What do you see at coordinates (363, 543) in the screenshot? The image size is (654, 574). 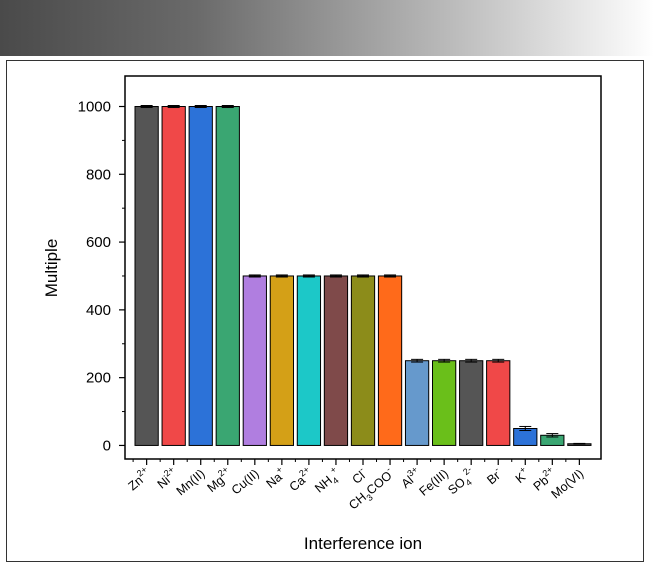 I see `x-axis-title: Interference ion` at bounding box center [363, 543].